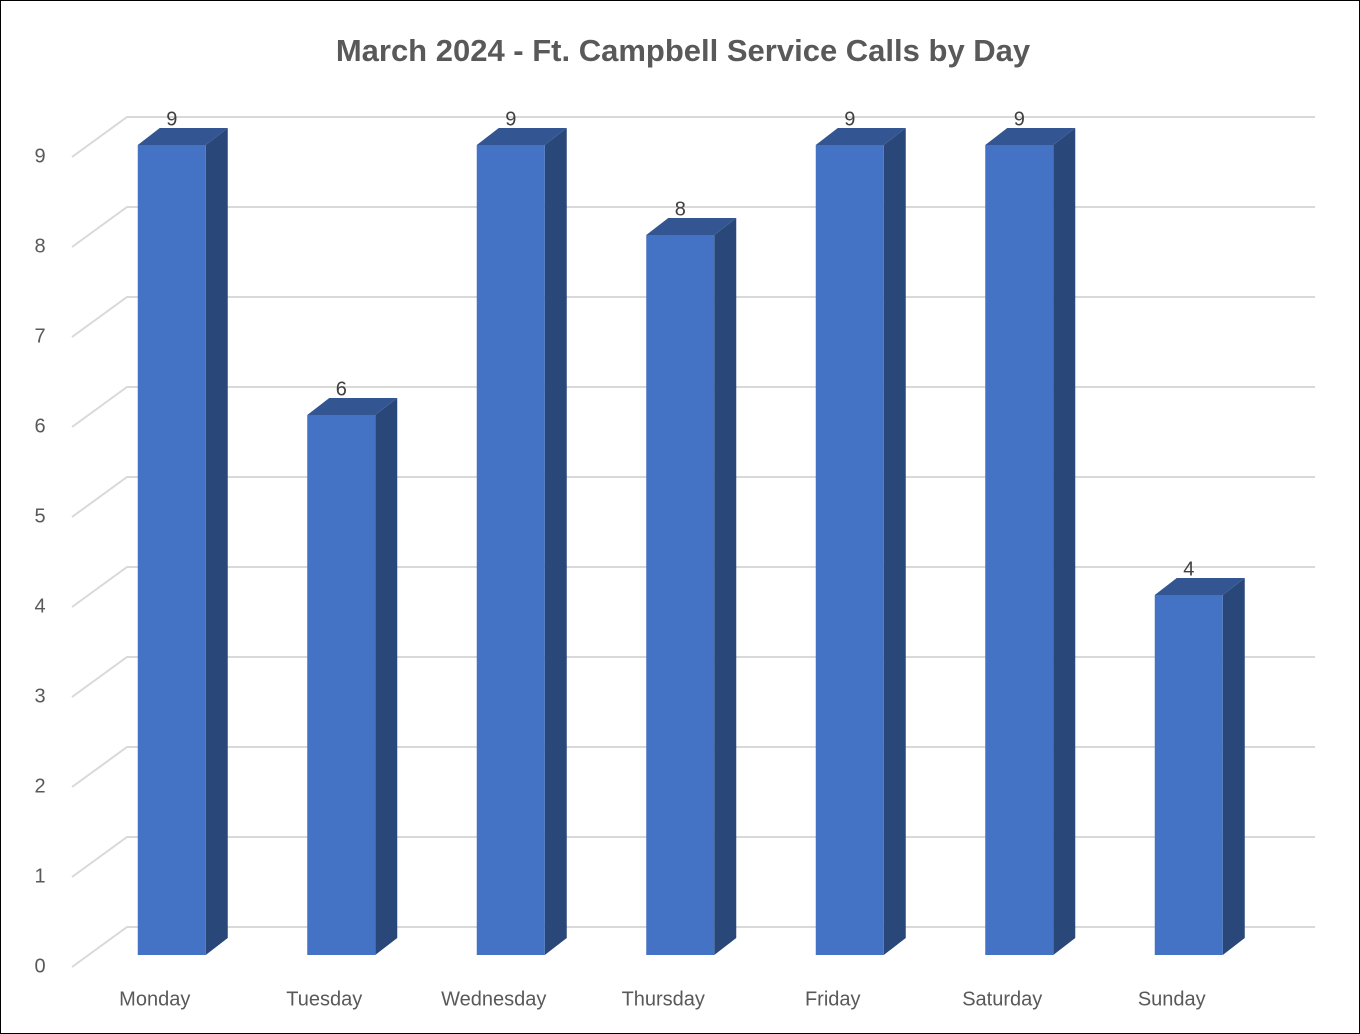 This screenshot has height=1034, width=1360. What do you see at coordinates (39, 606) in the screenshot?
I see `y-tick-label: 4` at bounding box center [39, 606].